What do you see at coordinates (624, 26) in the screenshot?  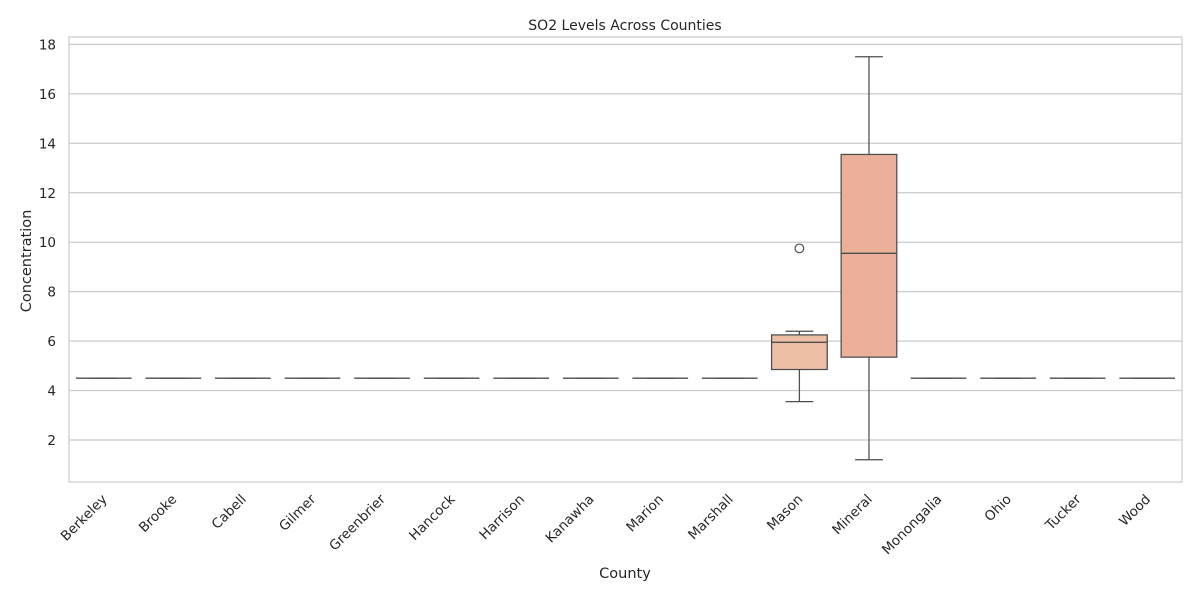 I see `chart-title: SO2 Levels Across Counties` at bounding box center [624, 26].